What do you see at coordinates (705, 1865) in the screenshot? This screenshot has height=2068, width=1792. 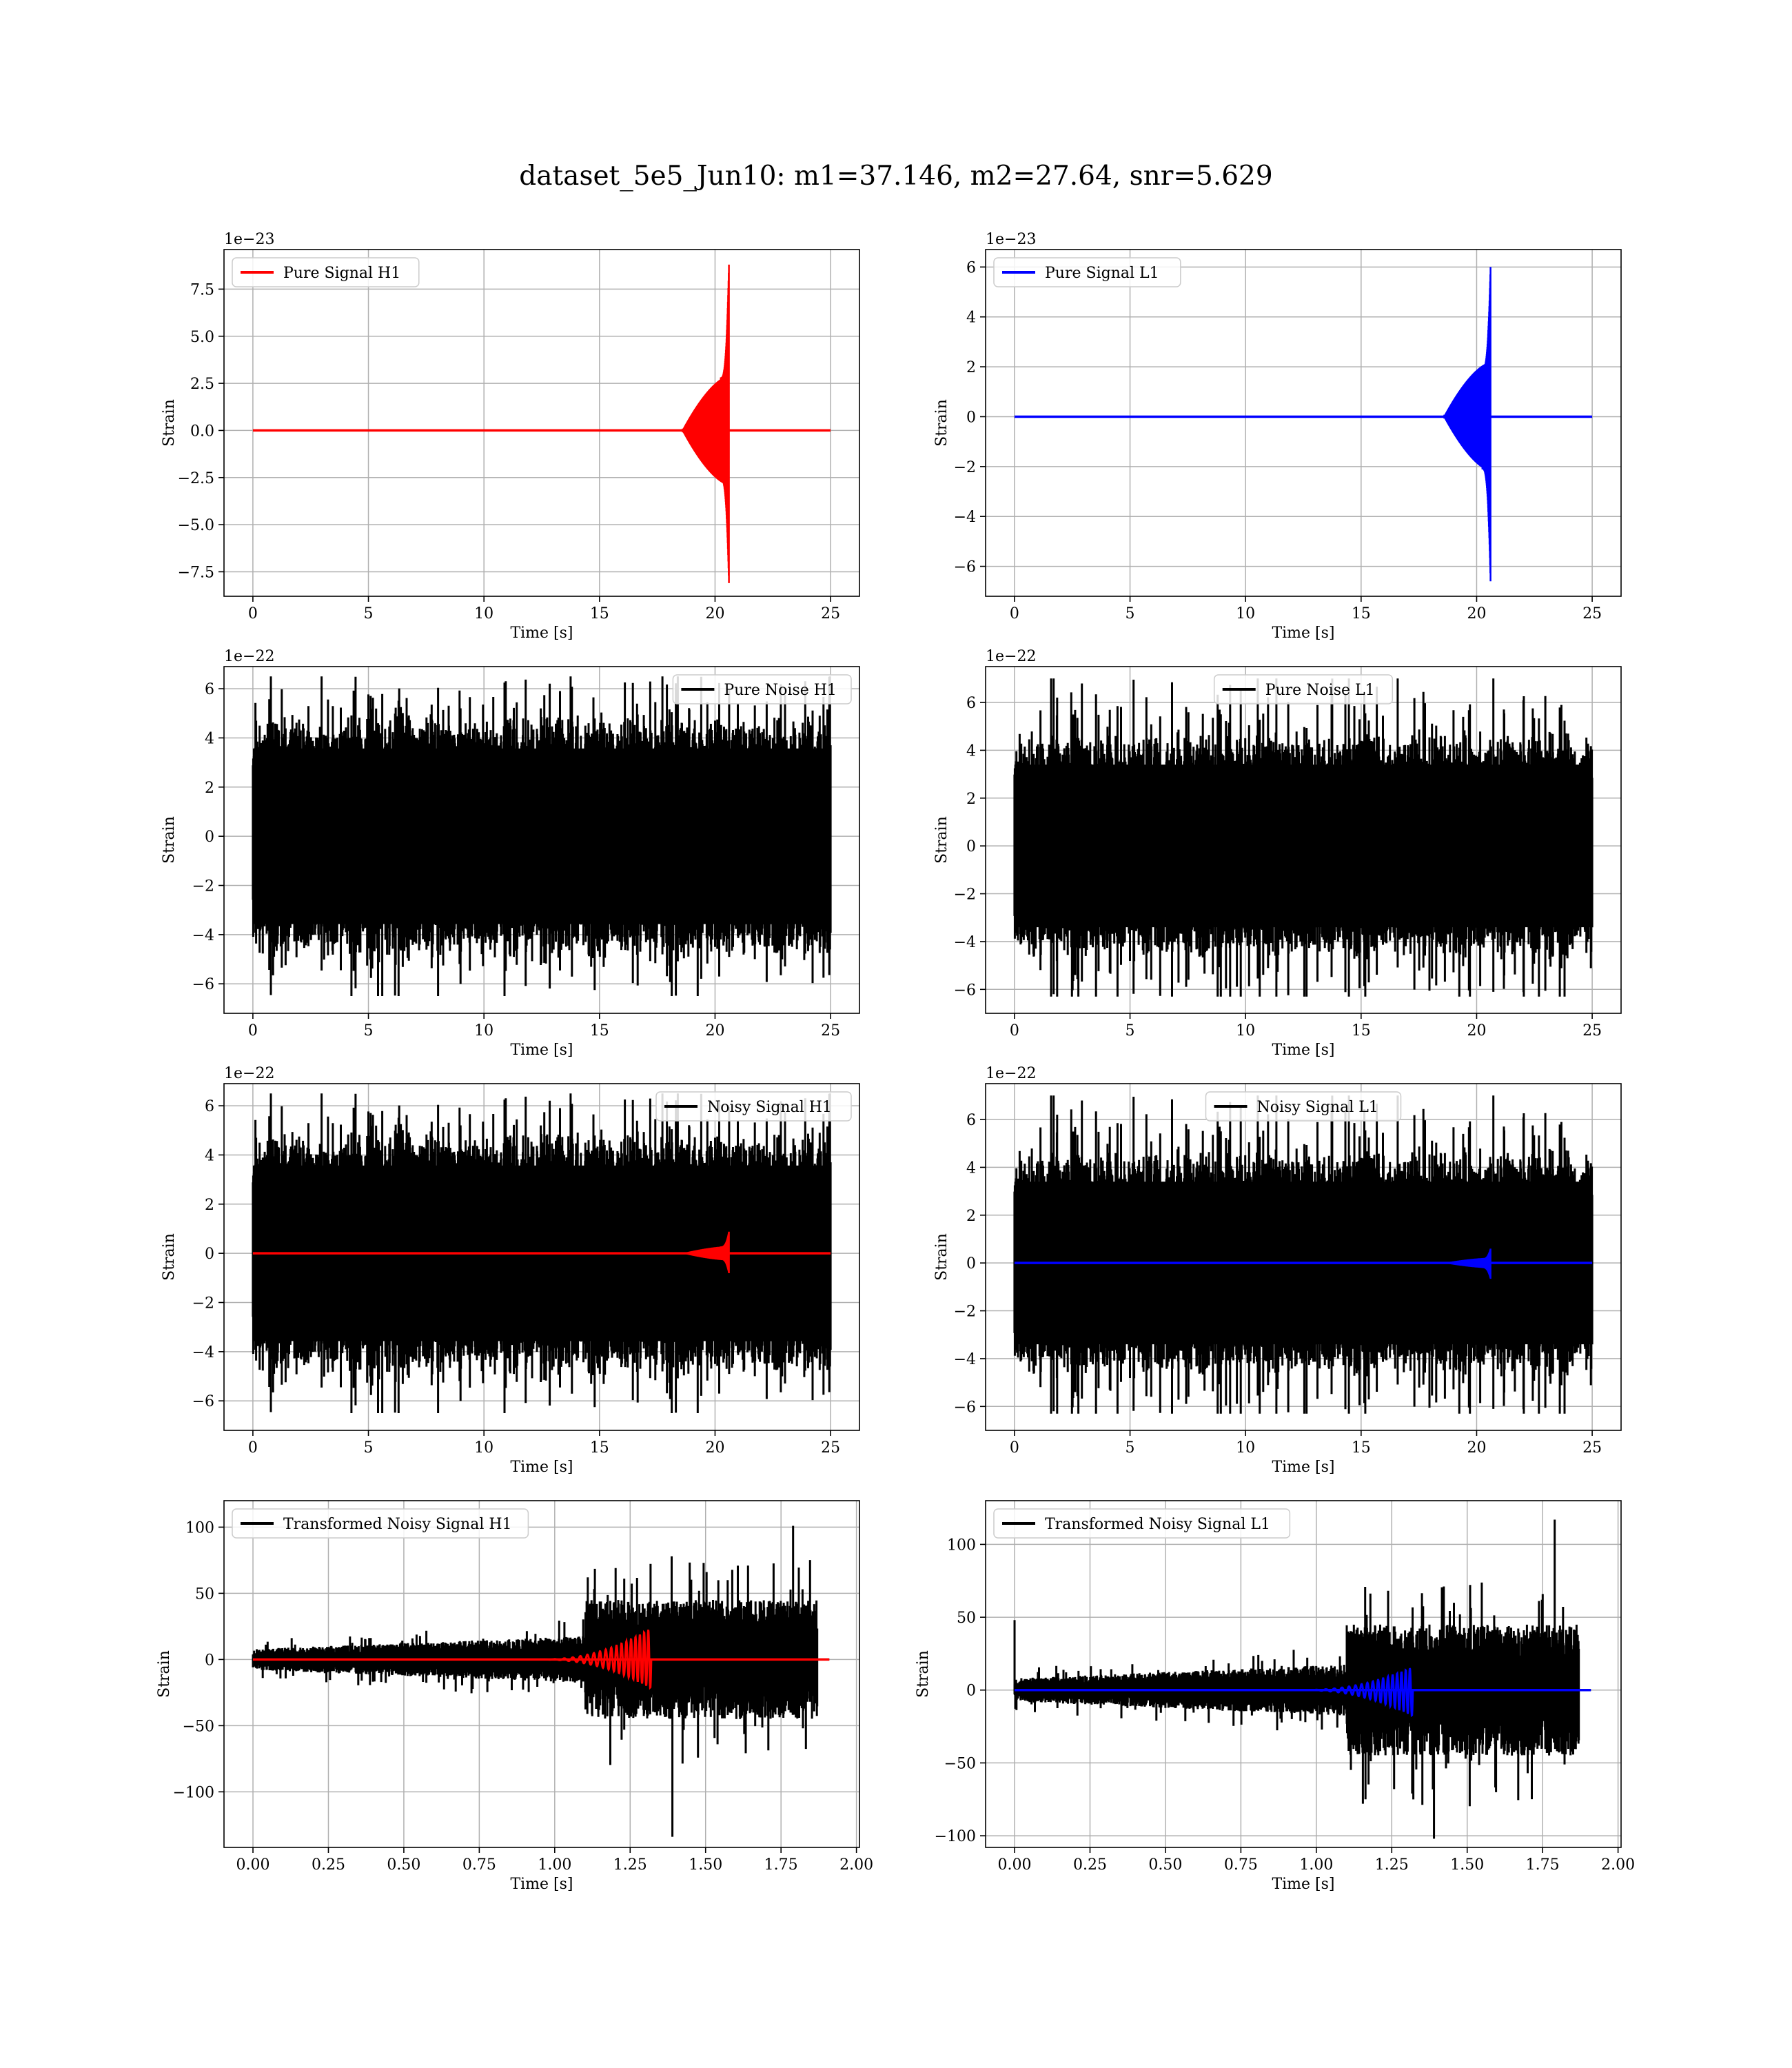 I see `x-tick-label: 1.50` at bounding box center [705, 1865].